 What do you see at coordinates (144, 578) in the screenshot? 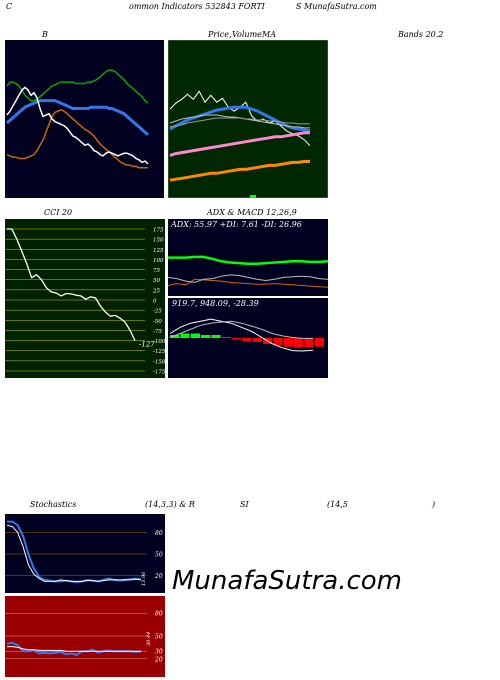
I see `stoch-value-label: 13.96` at bounding box center [144, 578].